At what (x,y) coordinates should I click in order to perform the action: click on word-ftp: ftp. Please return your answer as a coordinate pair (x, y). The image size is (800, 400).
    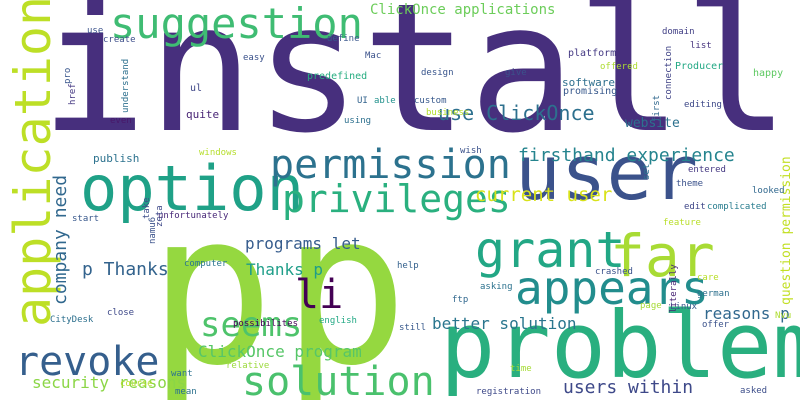
    Looking at the image, I should click on (460, 300).